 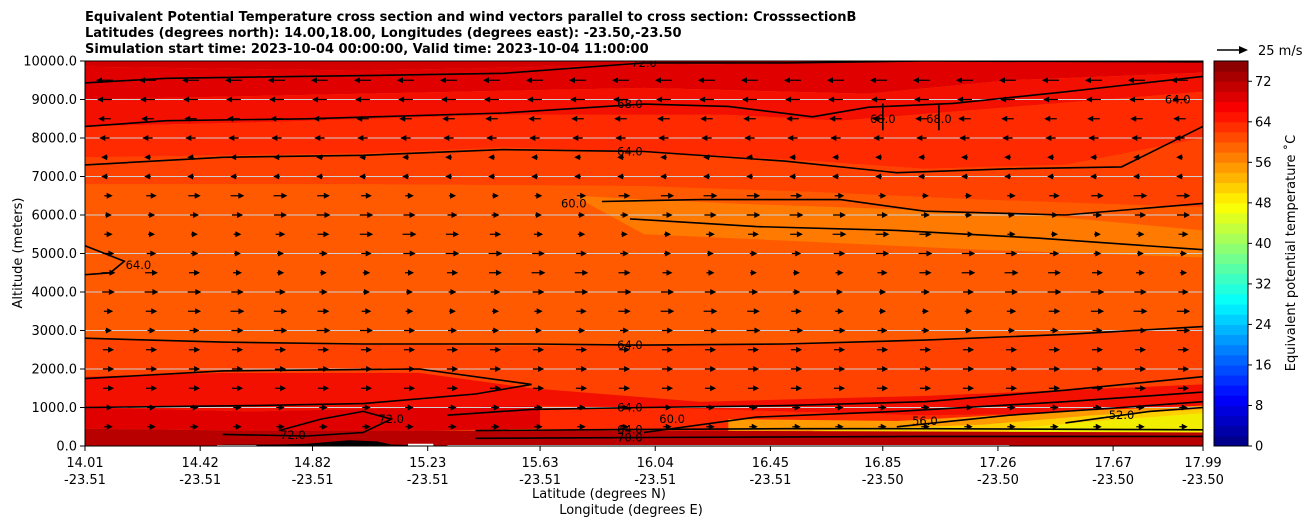 I want to click on x-tick-label-lon-1: -23.51, so click(x=200, y=480).